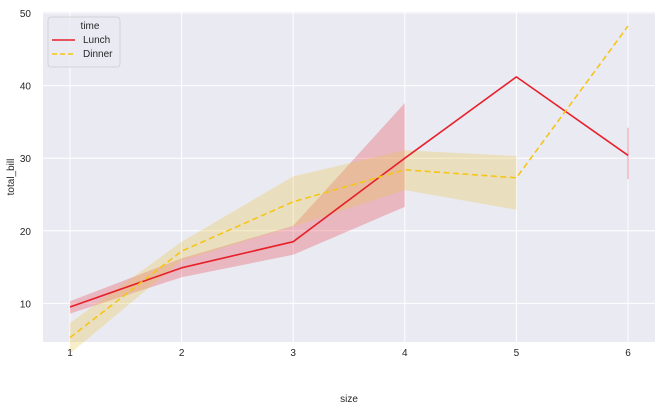 The width and height of the screenshot is (663, 409). Describe the element at coordinates (405, 353) in the screenshot. I see `x-tick-label: 4` at that location.